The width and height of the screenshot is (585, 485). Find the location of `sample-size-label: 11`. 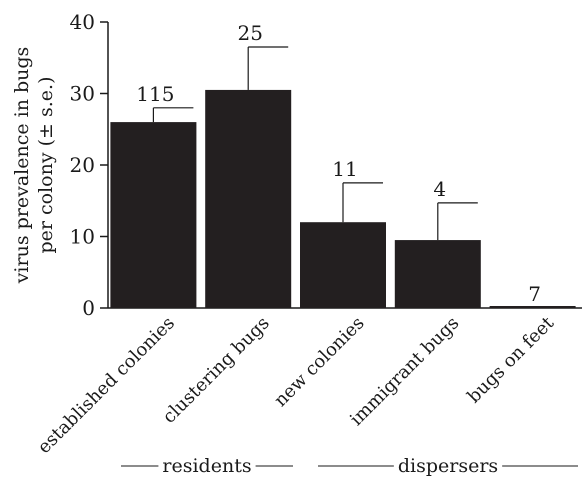

sample-size-label: 11 is located at coordinates (344, 169).